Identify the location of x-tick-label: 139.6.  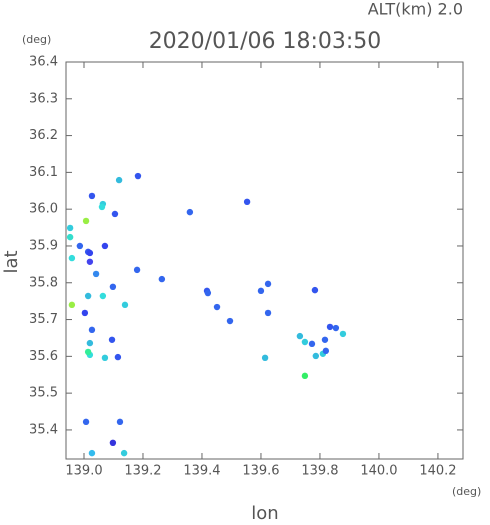
(260, 471).